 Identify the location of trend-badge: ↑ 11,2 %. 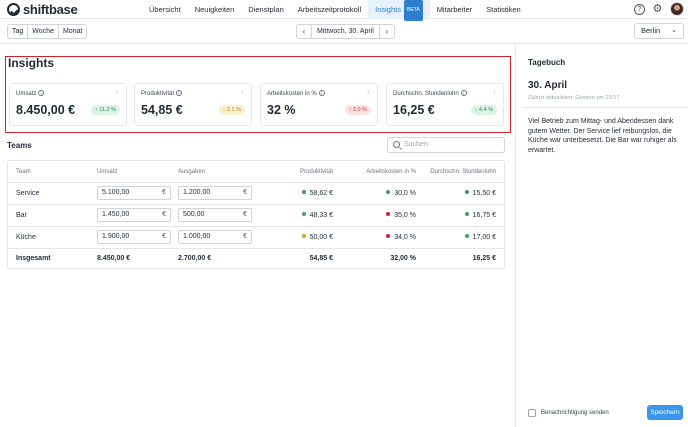
(105, 110).